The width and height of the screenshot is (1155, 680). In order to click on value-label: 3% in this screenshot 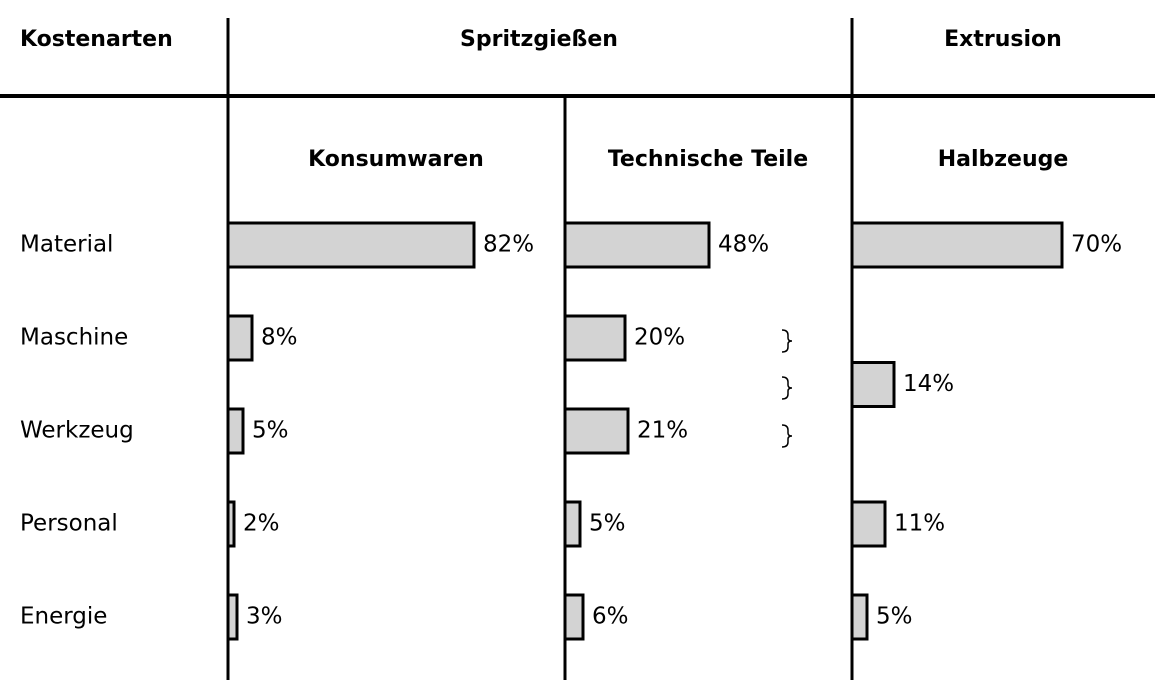, I will do `click(264, 617)`.